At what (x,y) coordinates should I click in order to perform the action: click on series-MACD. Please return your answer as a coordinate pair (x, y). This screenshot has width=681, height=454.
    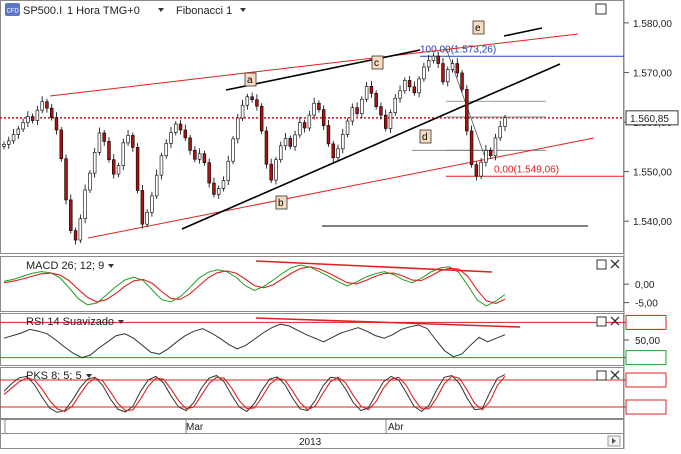
    Looking at the image, I should click on (254, 285).